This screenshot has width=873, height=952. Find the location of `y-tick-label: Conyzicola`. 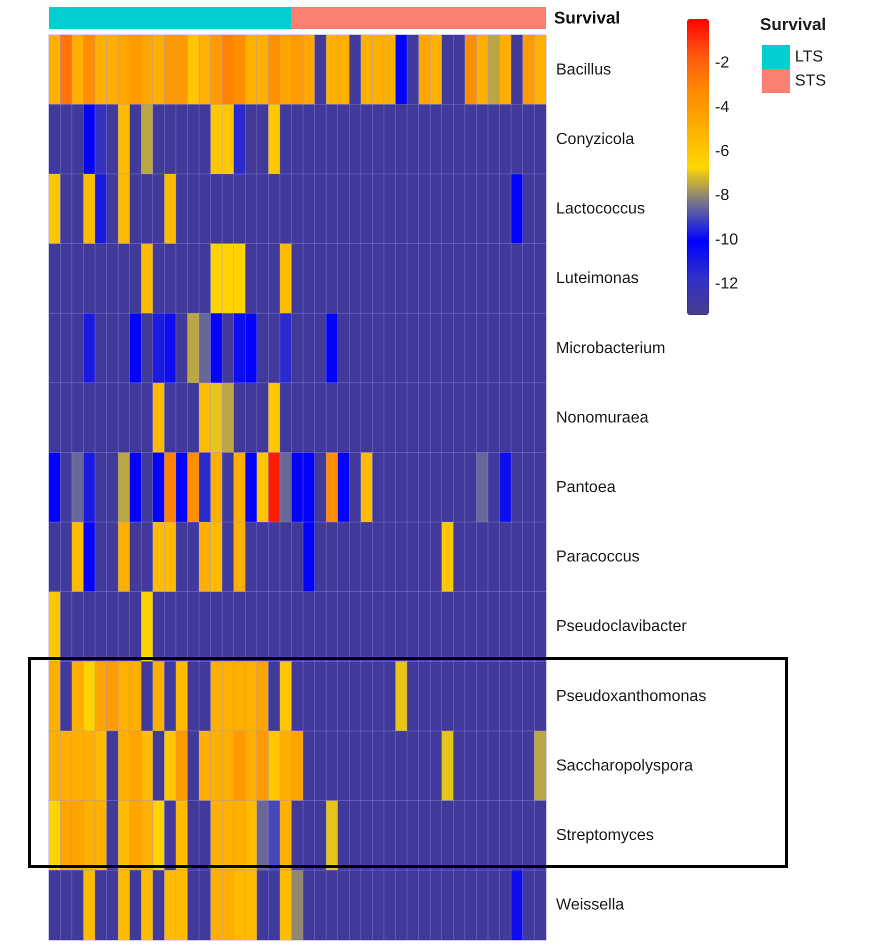

y-tick-label: Conyzicola is located at coordinates (595, 139).